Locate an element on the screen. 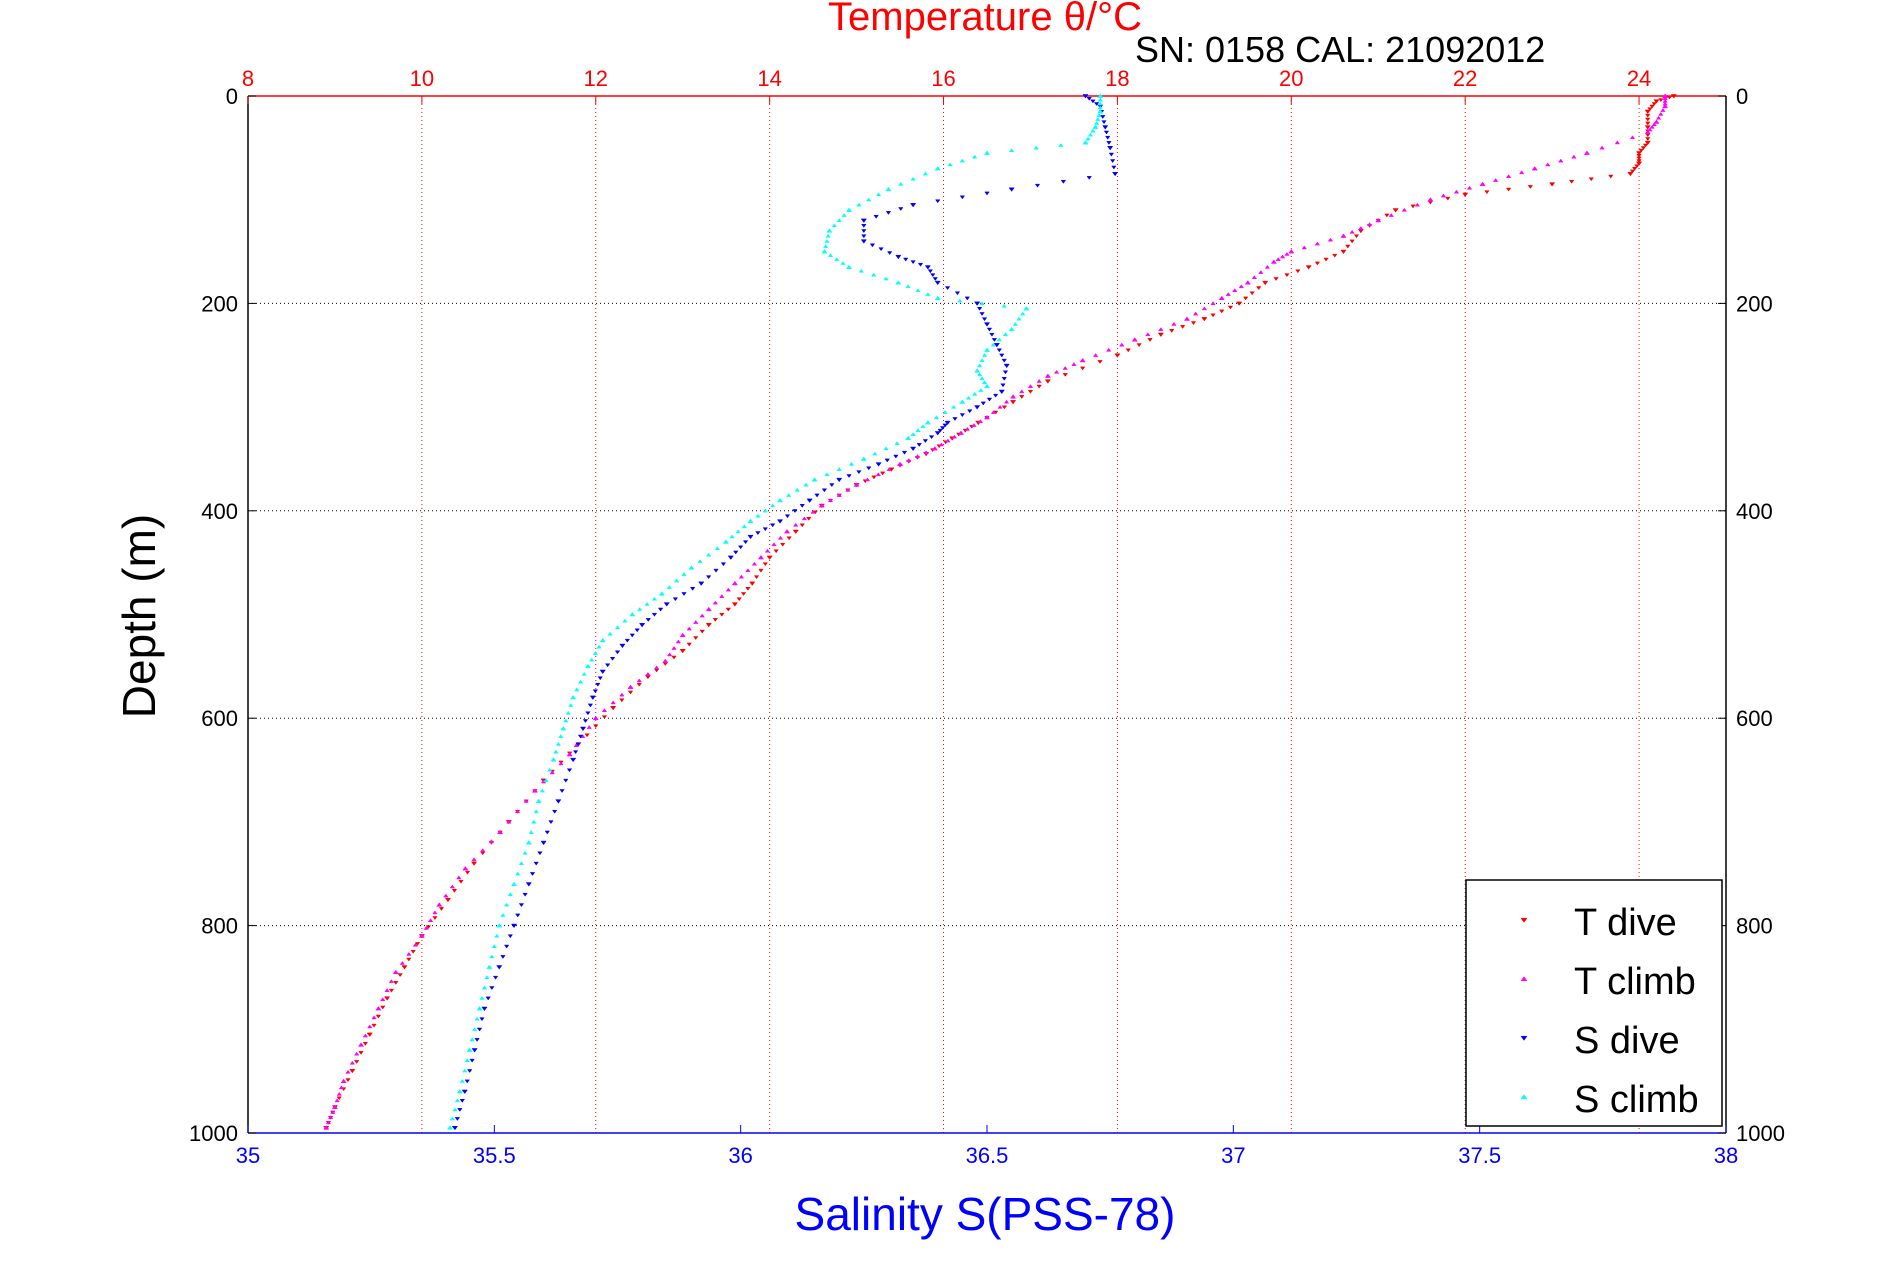 Image resolution: width=1891 pixels, height=1262 pixels. legend-label: T climb is located at coordinates (1635, 982).